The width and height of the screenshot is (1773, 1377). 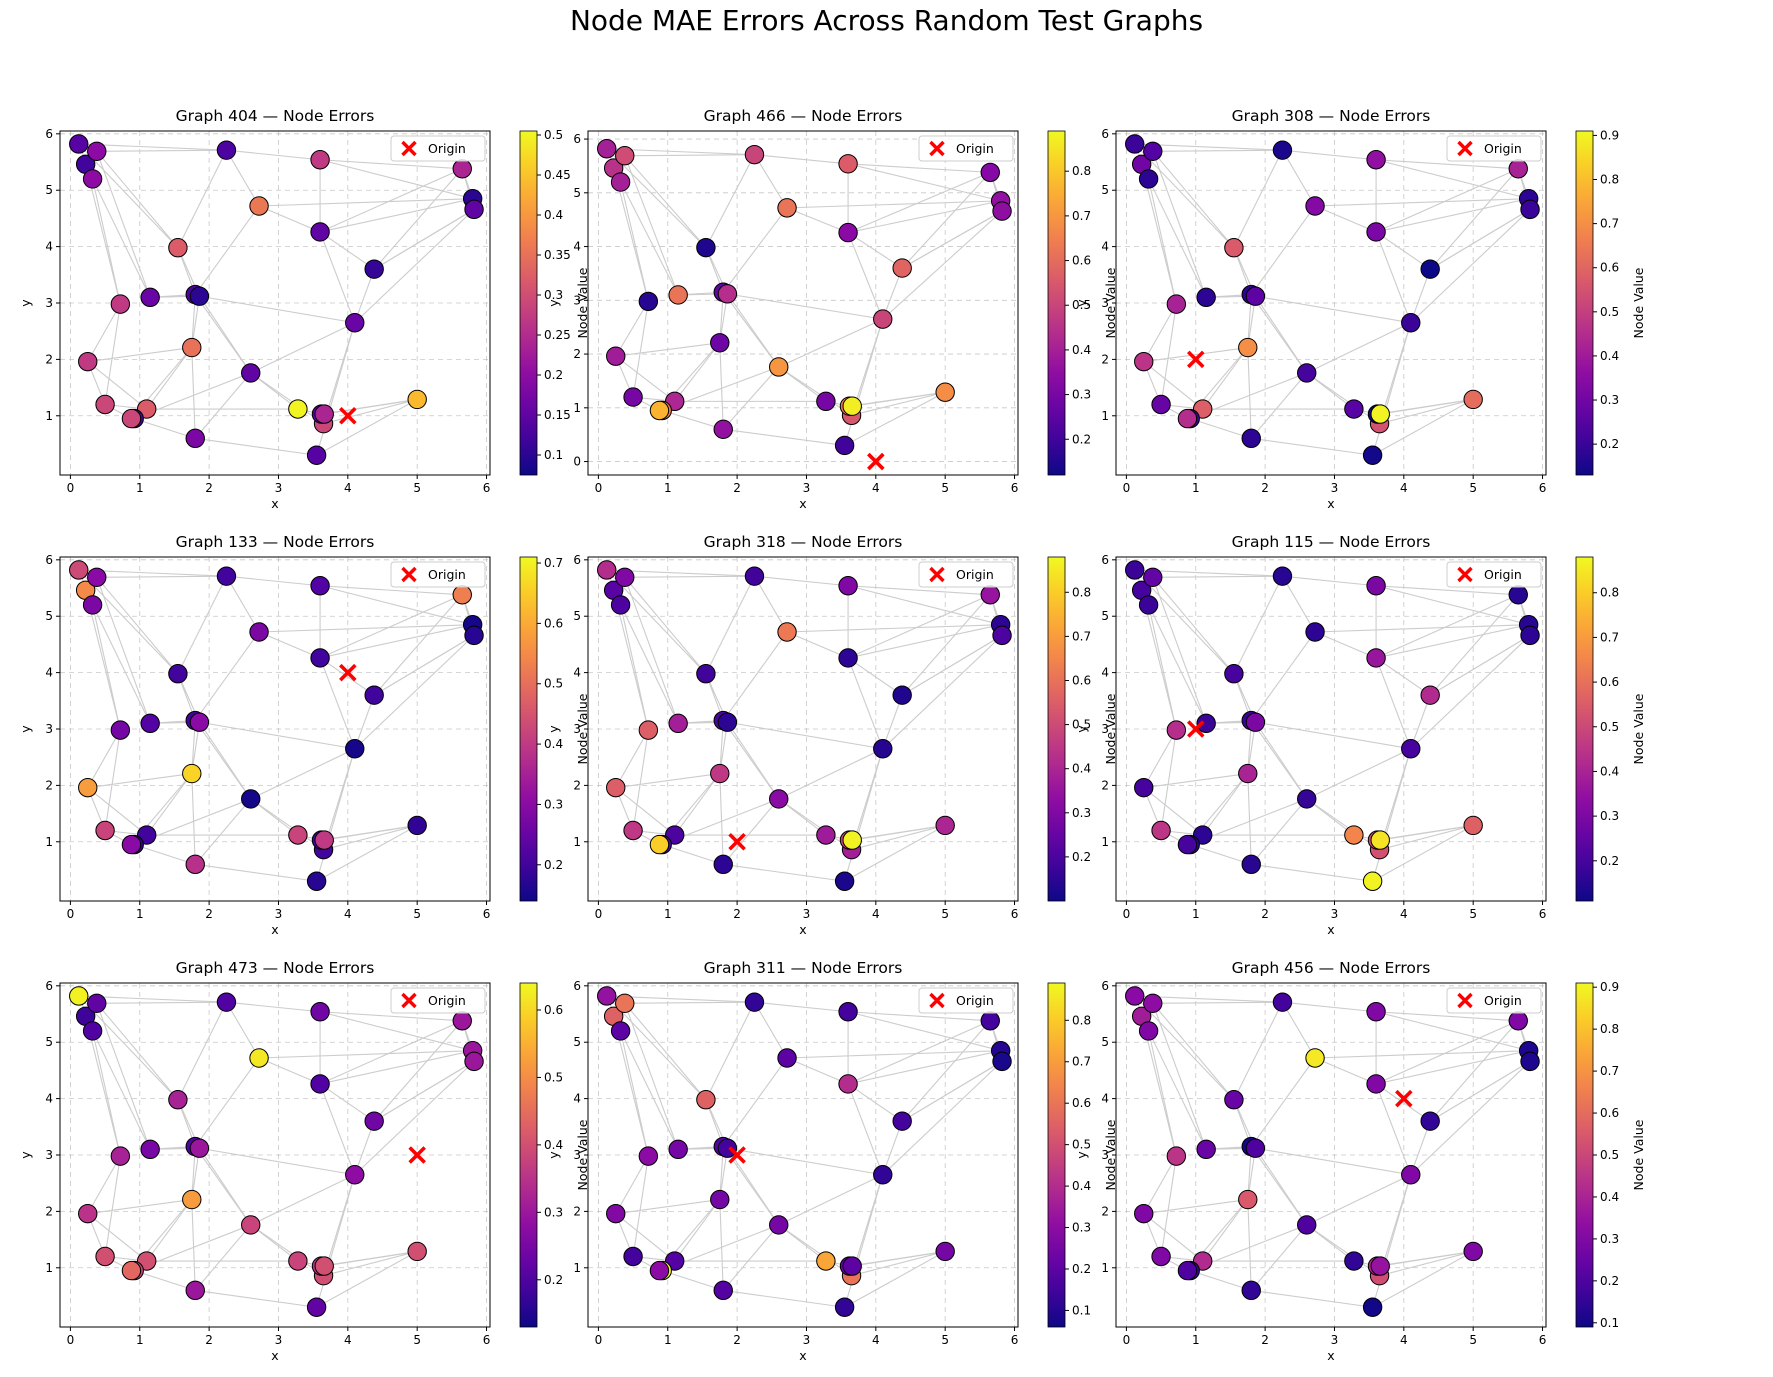 I want to click on axes-frame, so click(x=803, y=303).